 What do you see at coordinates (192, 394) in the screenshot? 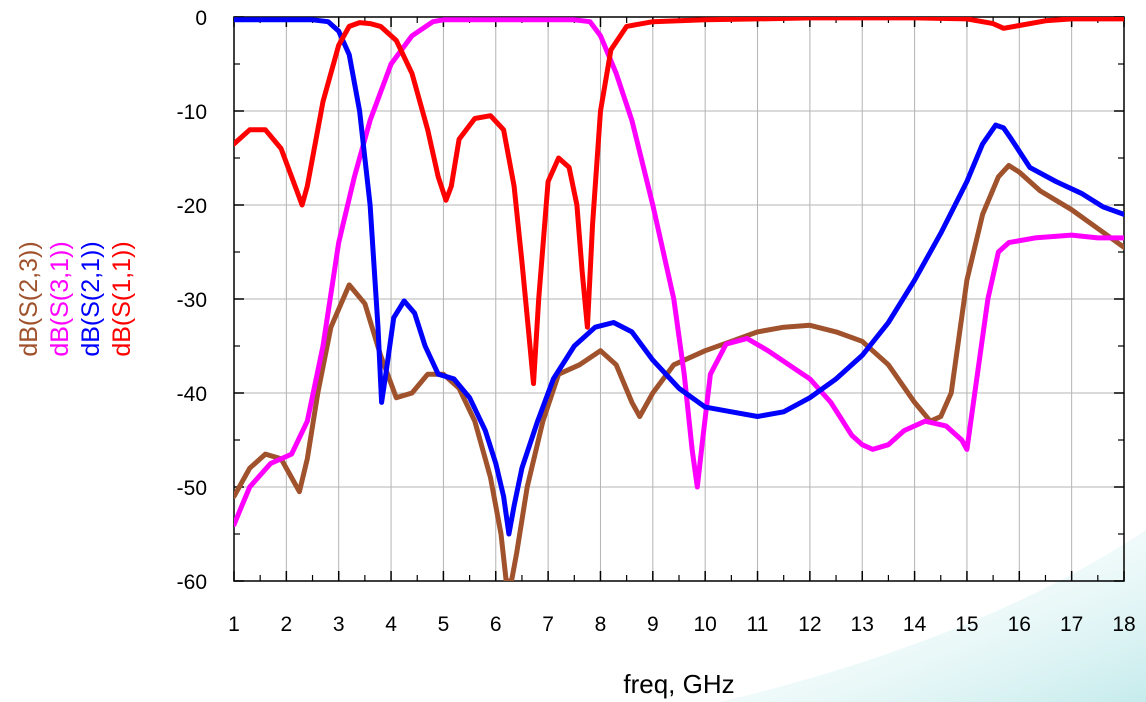
I see `y-tick-label: -40` at bounding box center [192, 394].